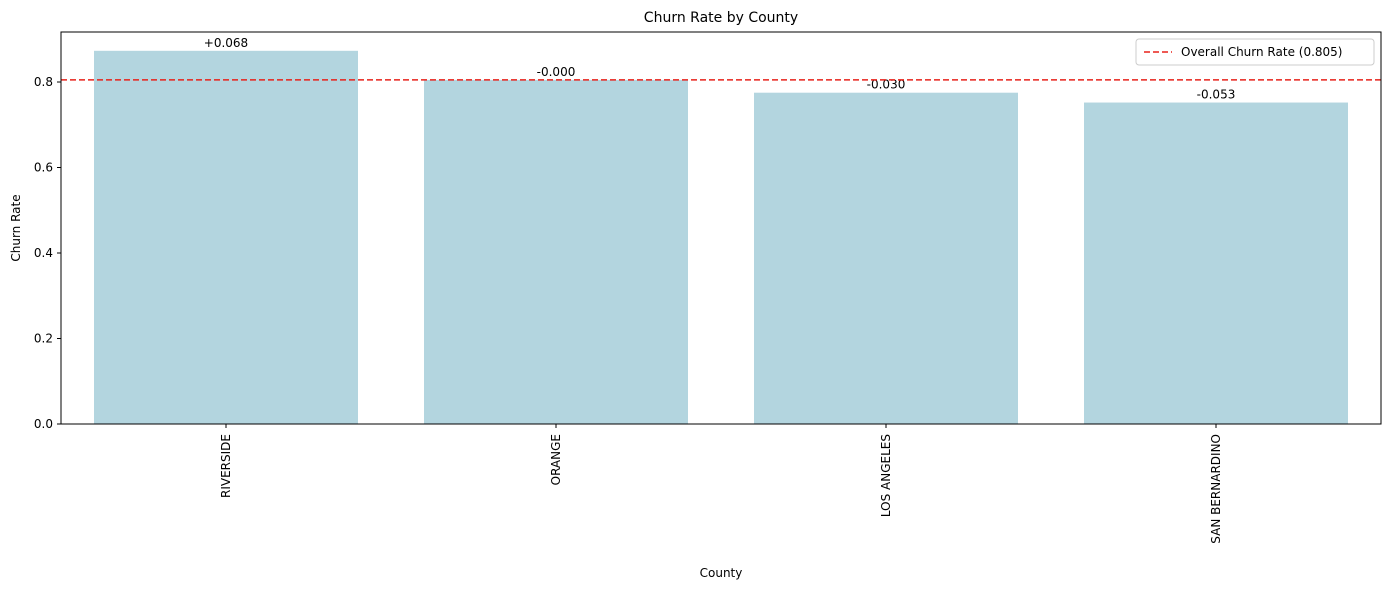 The width and height of the screenshot is (1389, 590). I want to click on bar-san-bernardino, so click(1216, 263).